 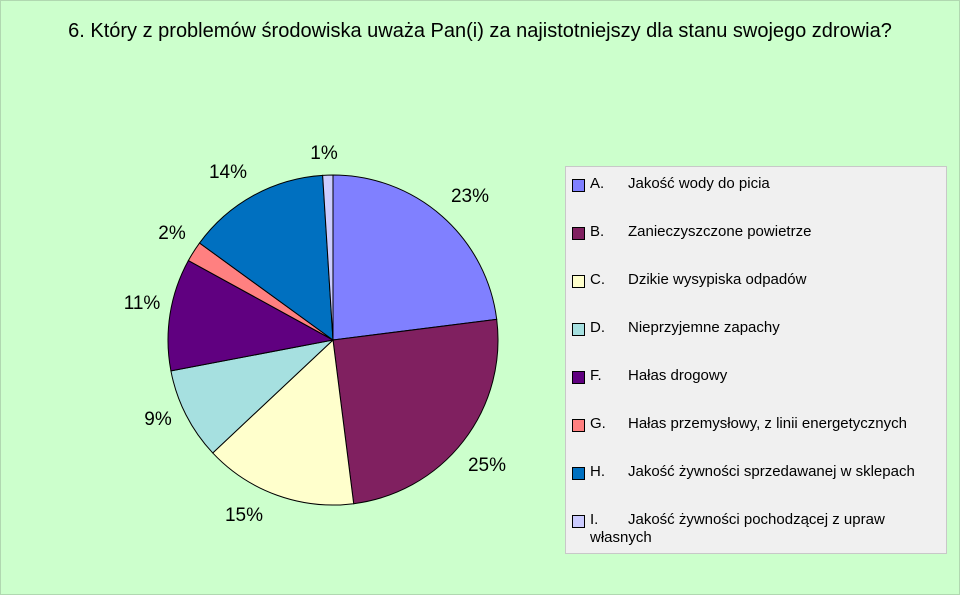 What do you see at coordinates (324, 153) in the screenshot?
I see `pie-label-i: 1%` at bounding box center [324, 153].